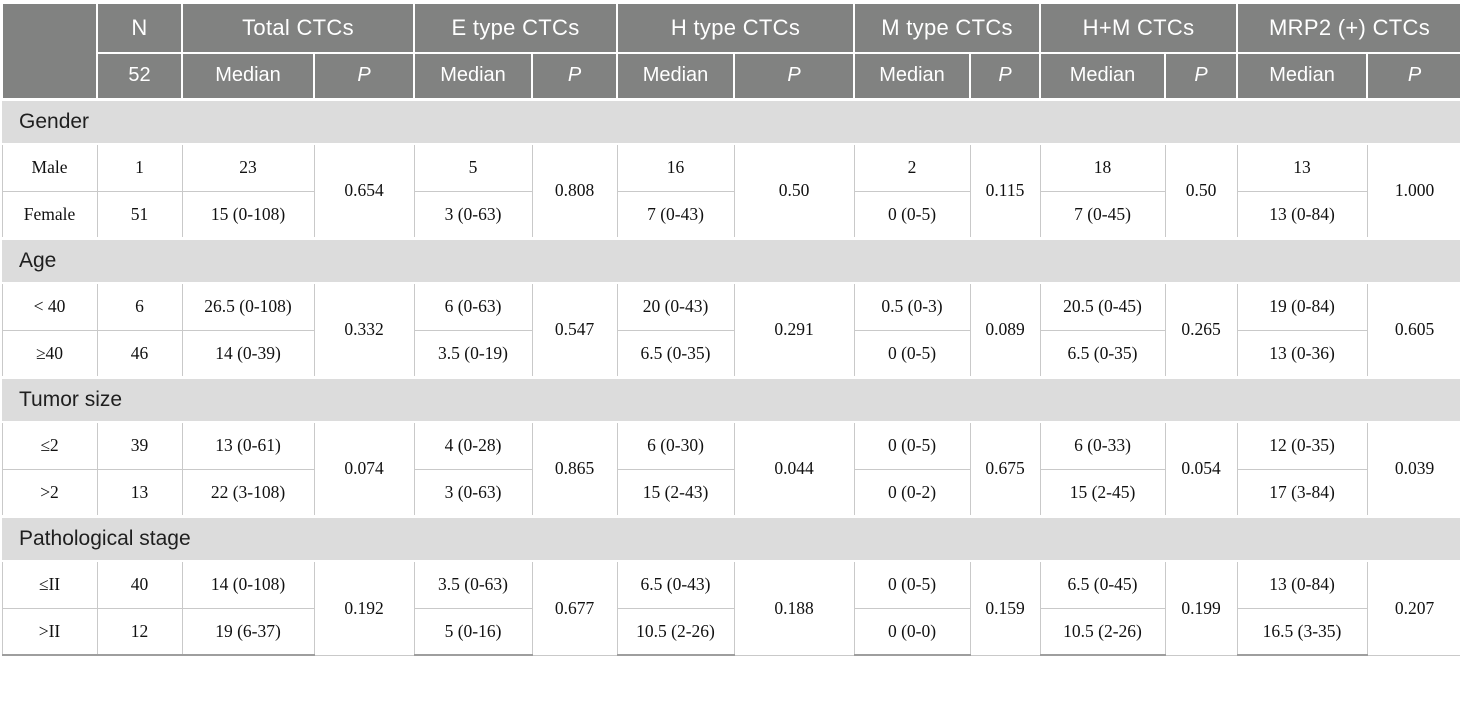  Describe the element at coordinates (1413, 191) in the screenshot. I see `p-value-cell: 1.000` at that location.